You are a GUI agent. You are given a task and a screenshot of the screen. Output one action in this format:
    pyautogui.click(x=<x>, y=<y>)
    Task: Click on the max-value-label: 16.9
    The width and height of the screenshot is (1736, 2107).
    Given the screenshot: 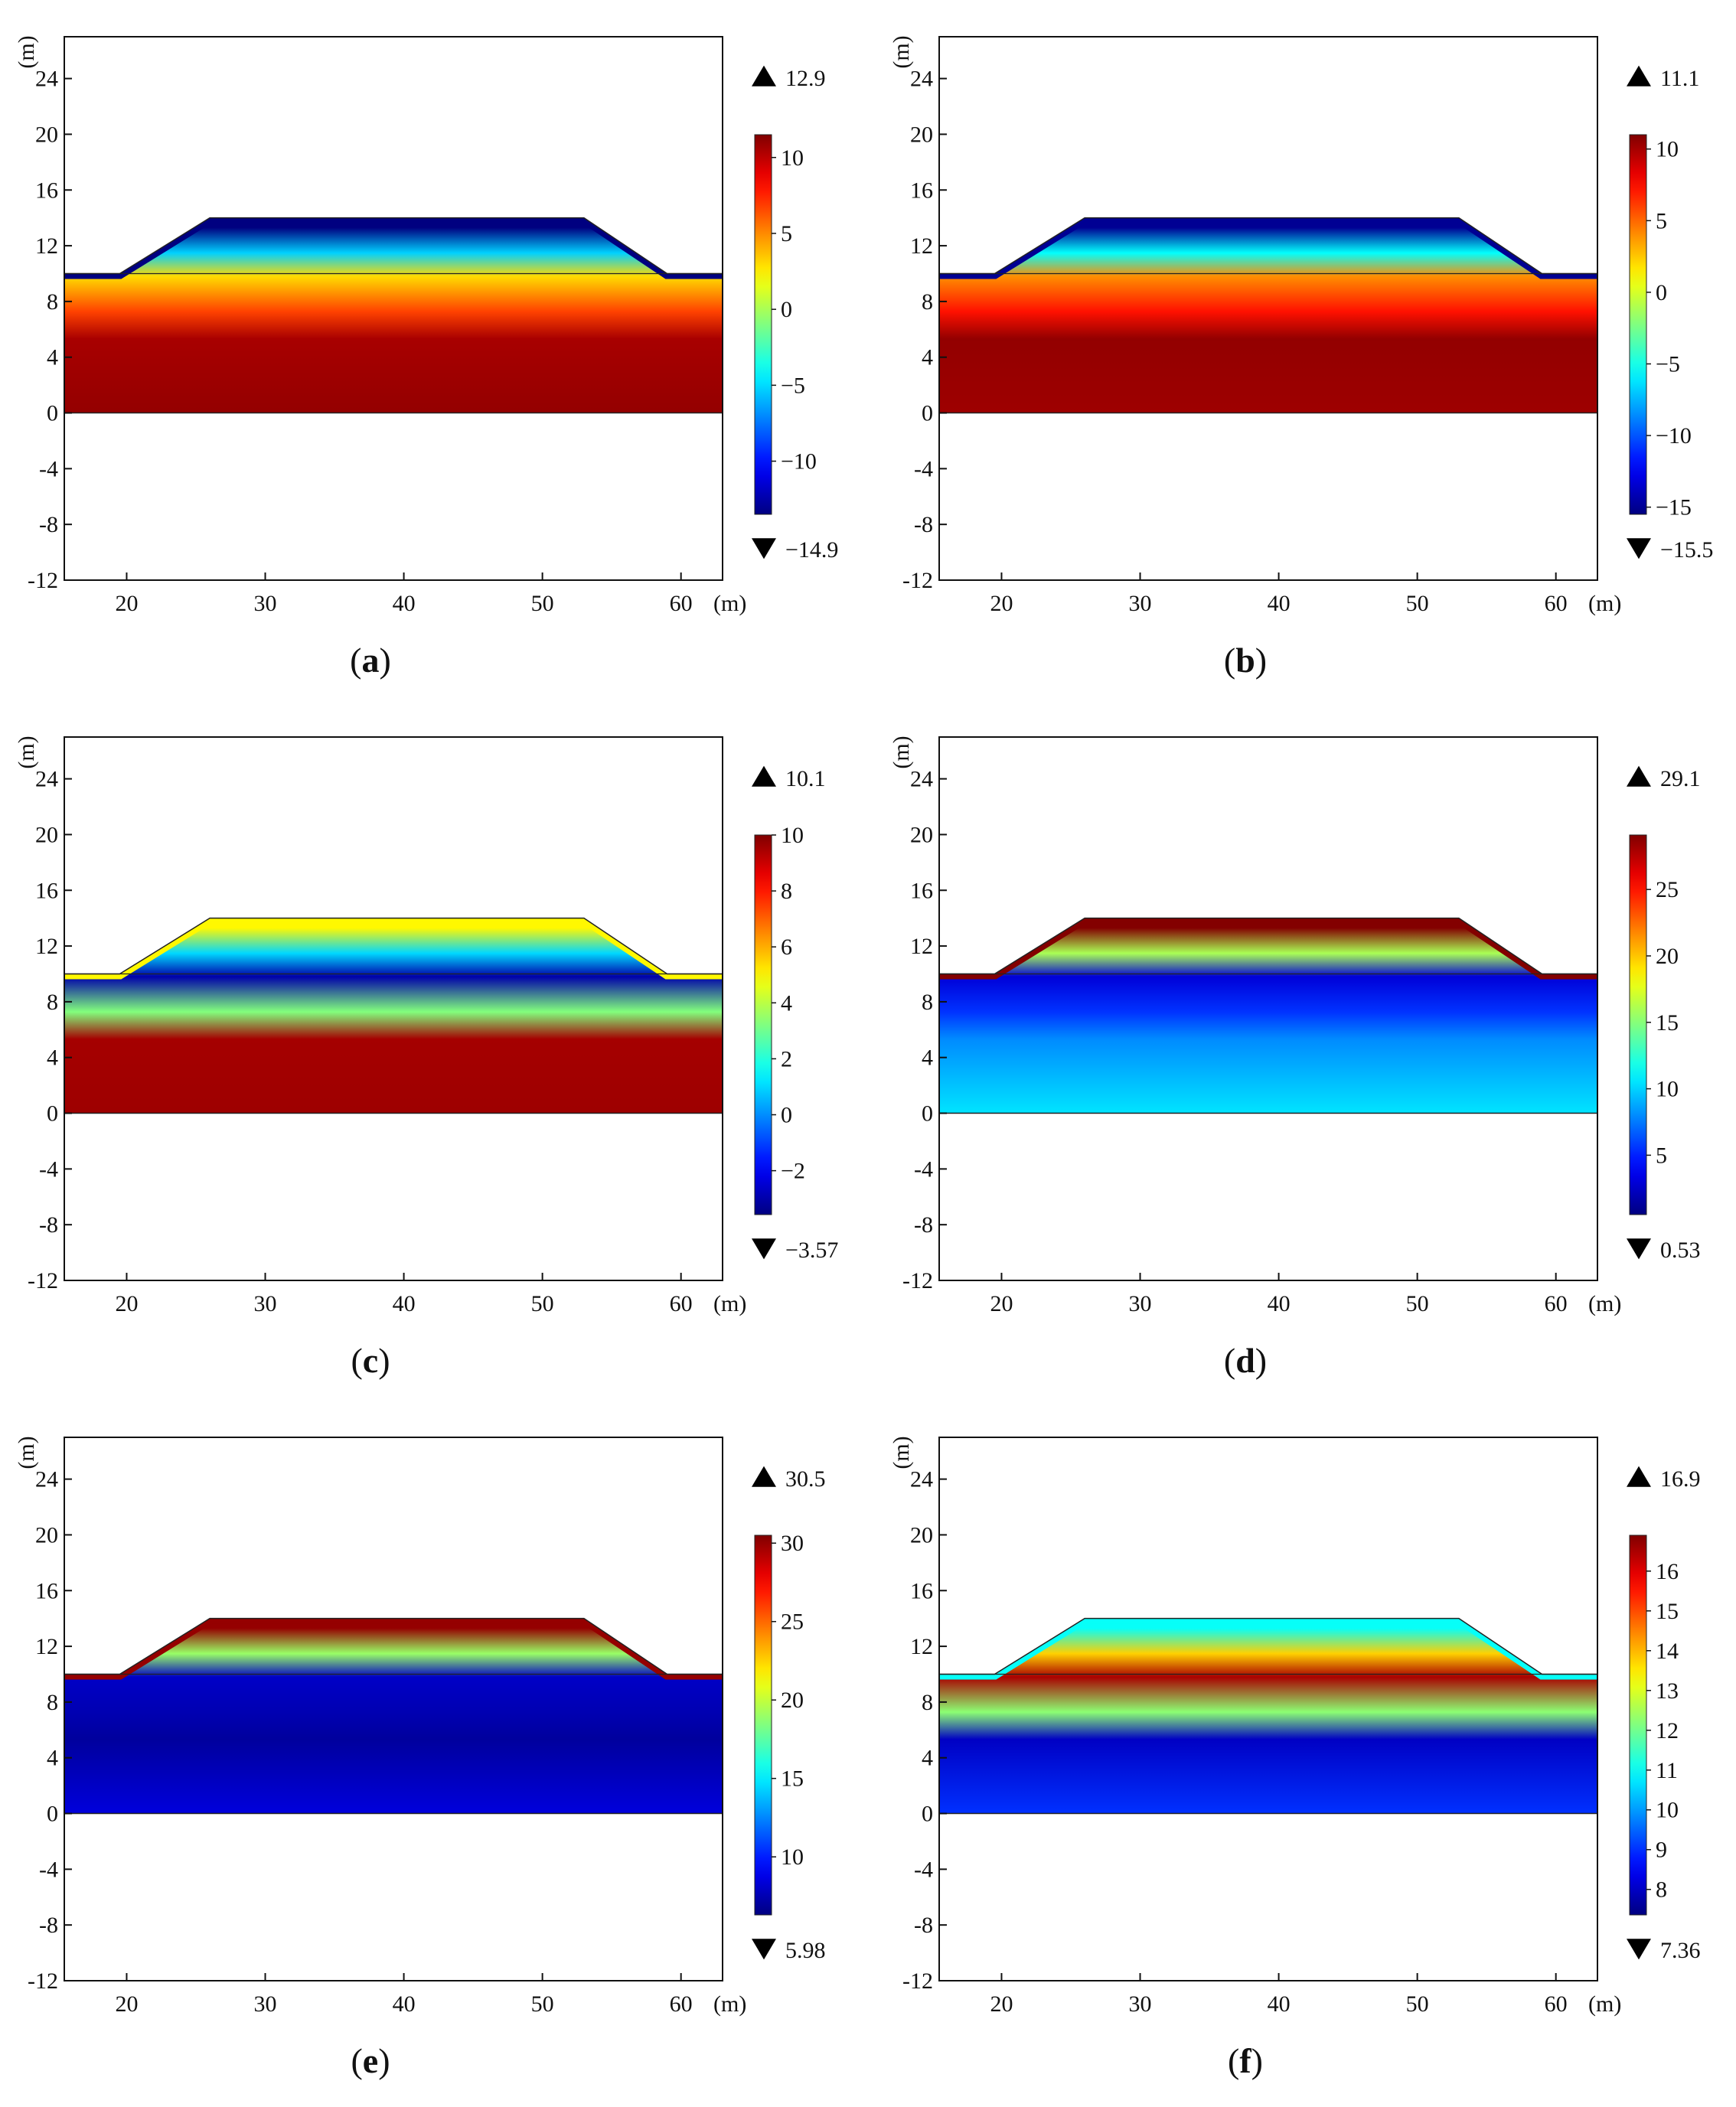 What is the action you would take?
    pyautogui.click(x=1680, y=1479)
    